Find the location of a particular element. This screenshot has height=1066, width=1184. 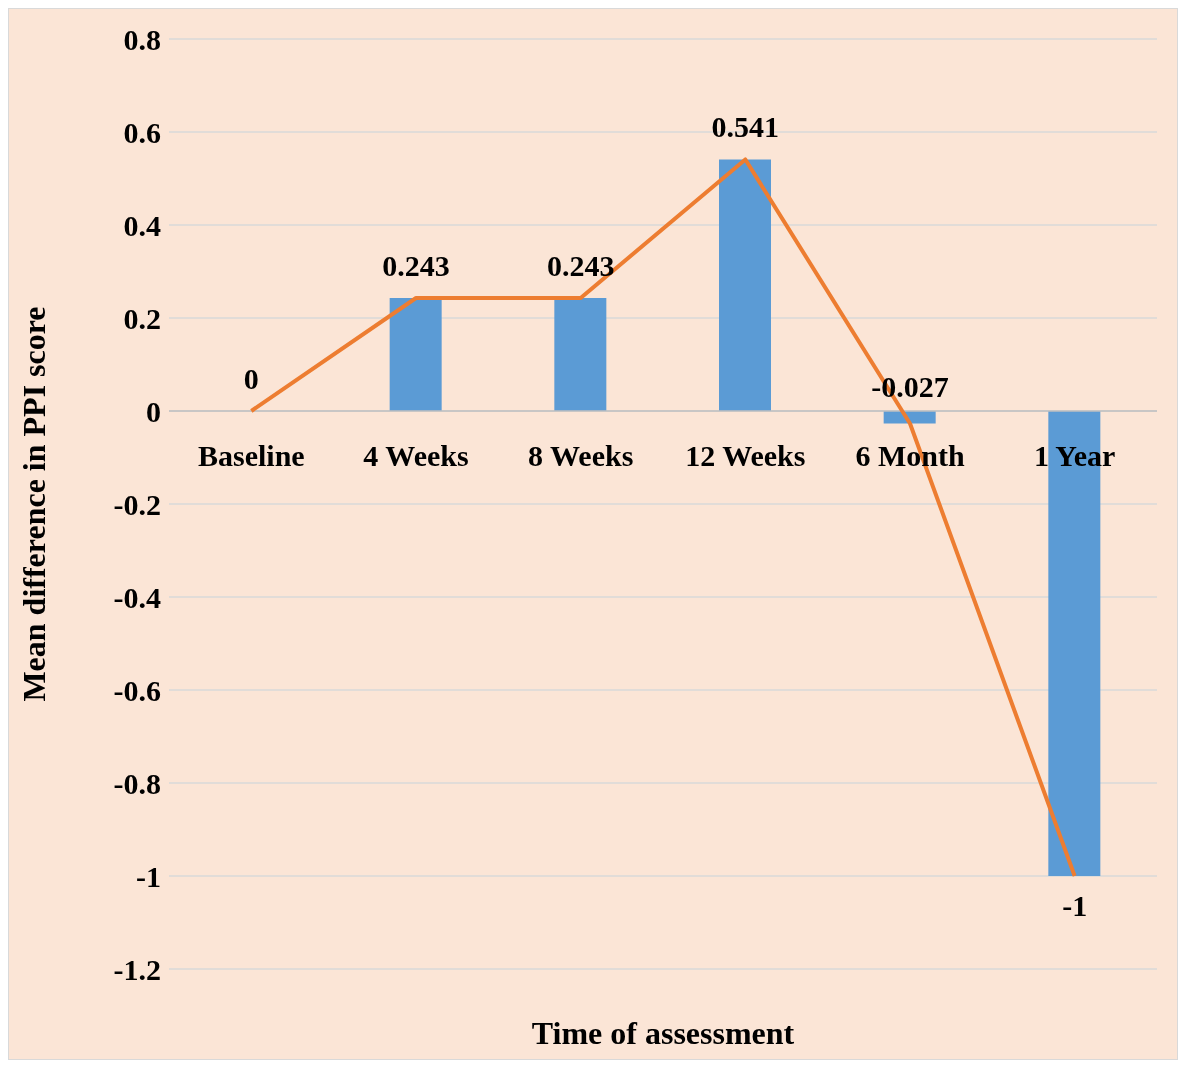

x-tick-label: 12 Weeks is located at coordinates (745, 455).